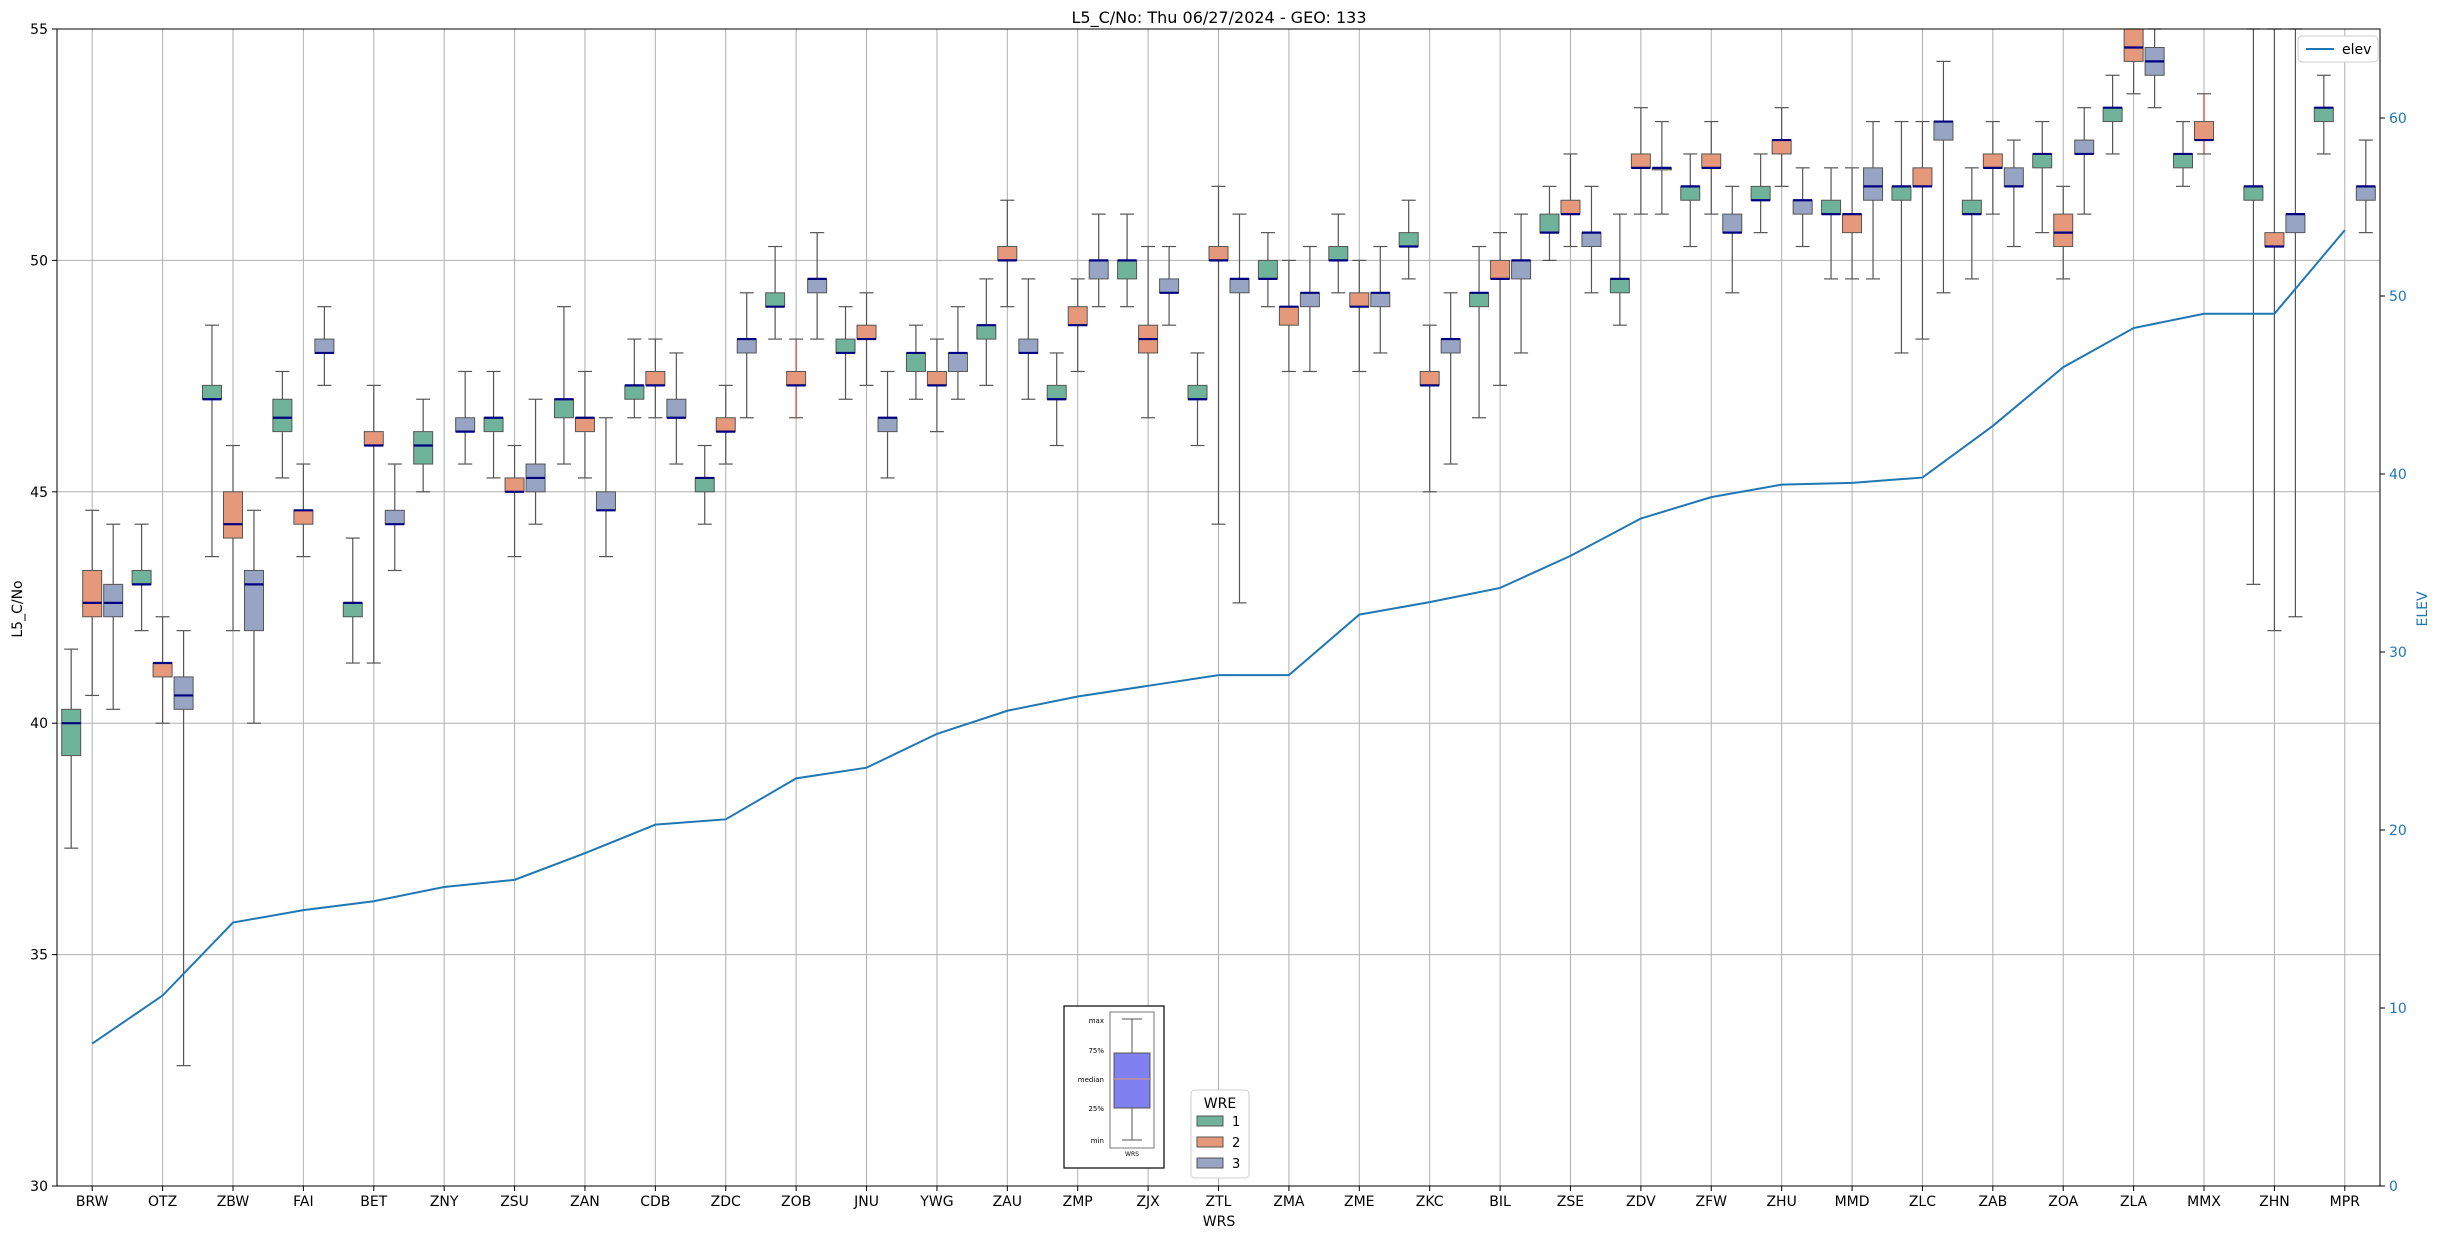 This screenshot has width=2439, height=1238. What do you see at coordinates (1712, 1202) in the screenshot?
I see `x-tick-label: ZFW` at bounding box center [1712, 1202].